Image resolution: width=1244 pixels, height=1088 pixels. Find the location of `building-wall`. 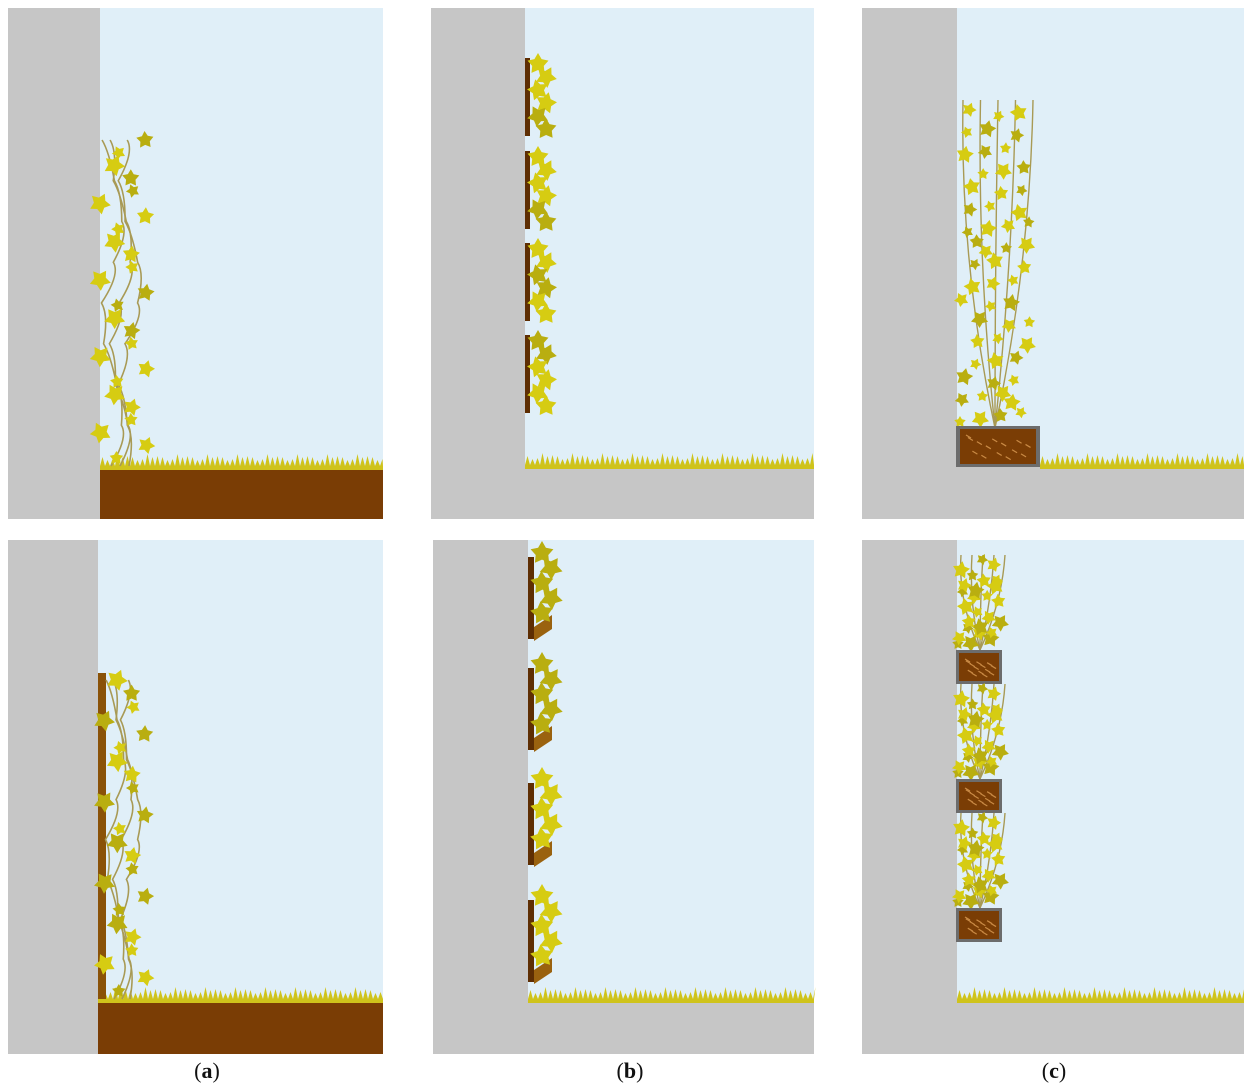

building-wall is located at coordinates (478, 263).